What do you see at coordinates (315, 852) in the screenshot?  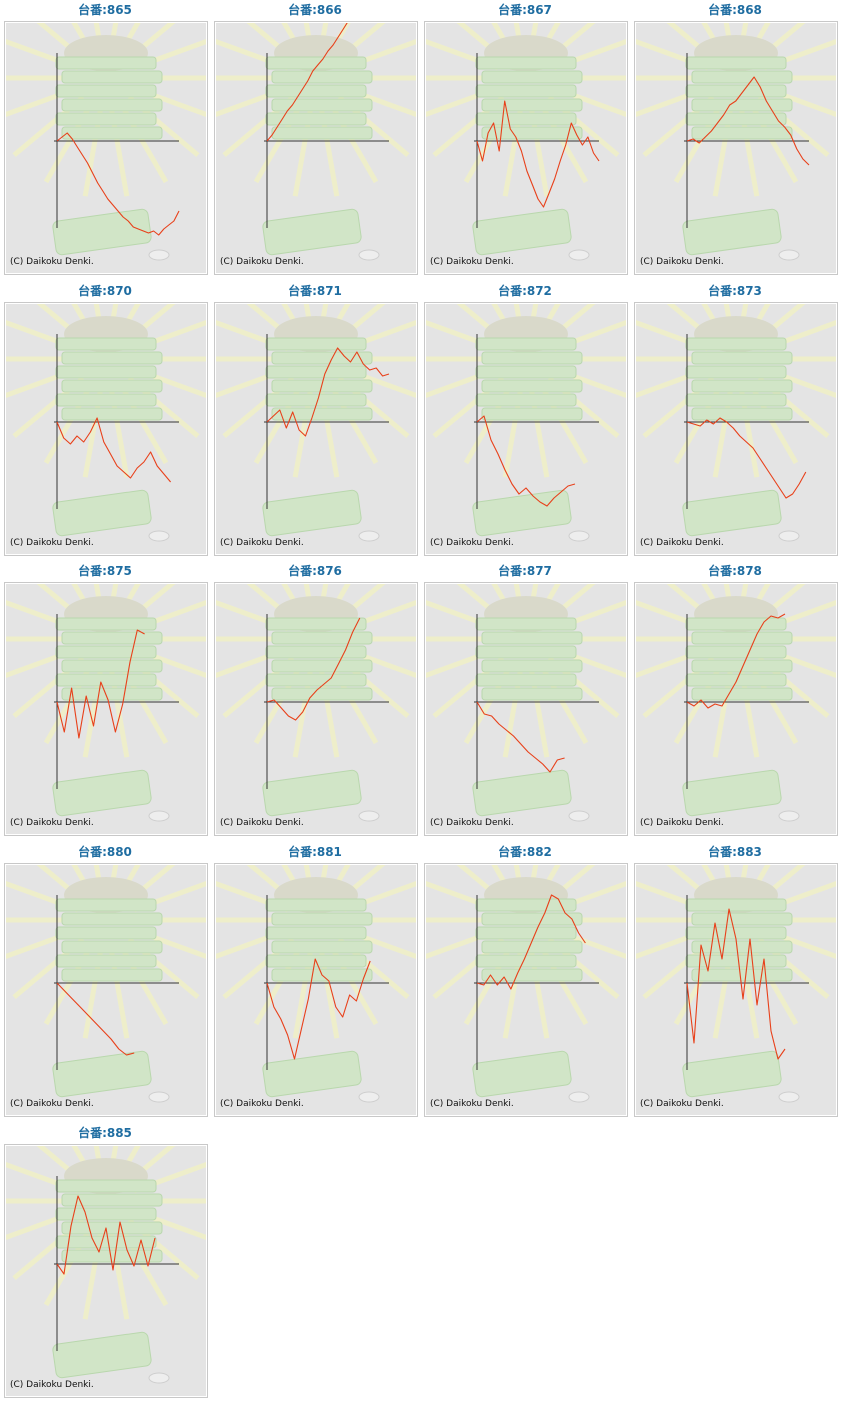 I see `machine-number-title: 台番:881` at bounding box center [315, 852].